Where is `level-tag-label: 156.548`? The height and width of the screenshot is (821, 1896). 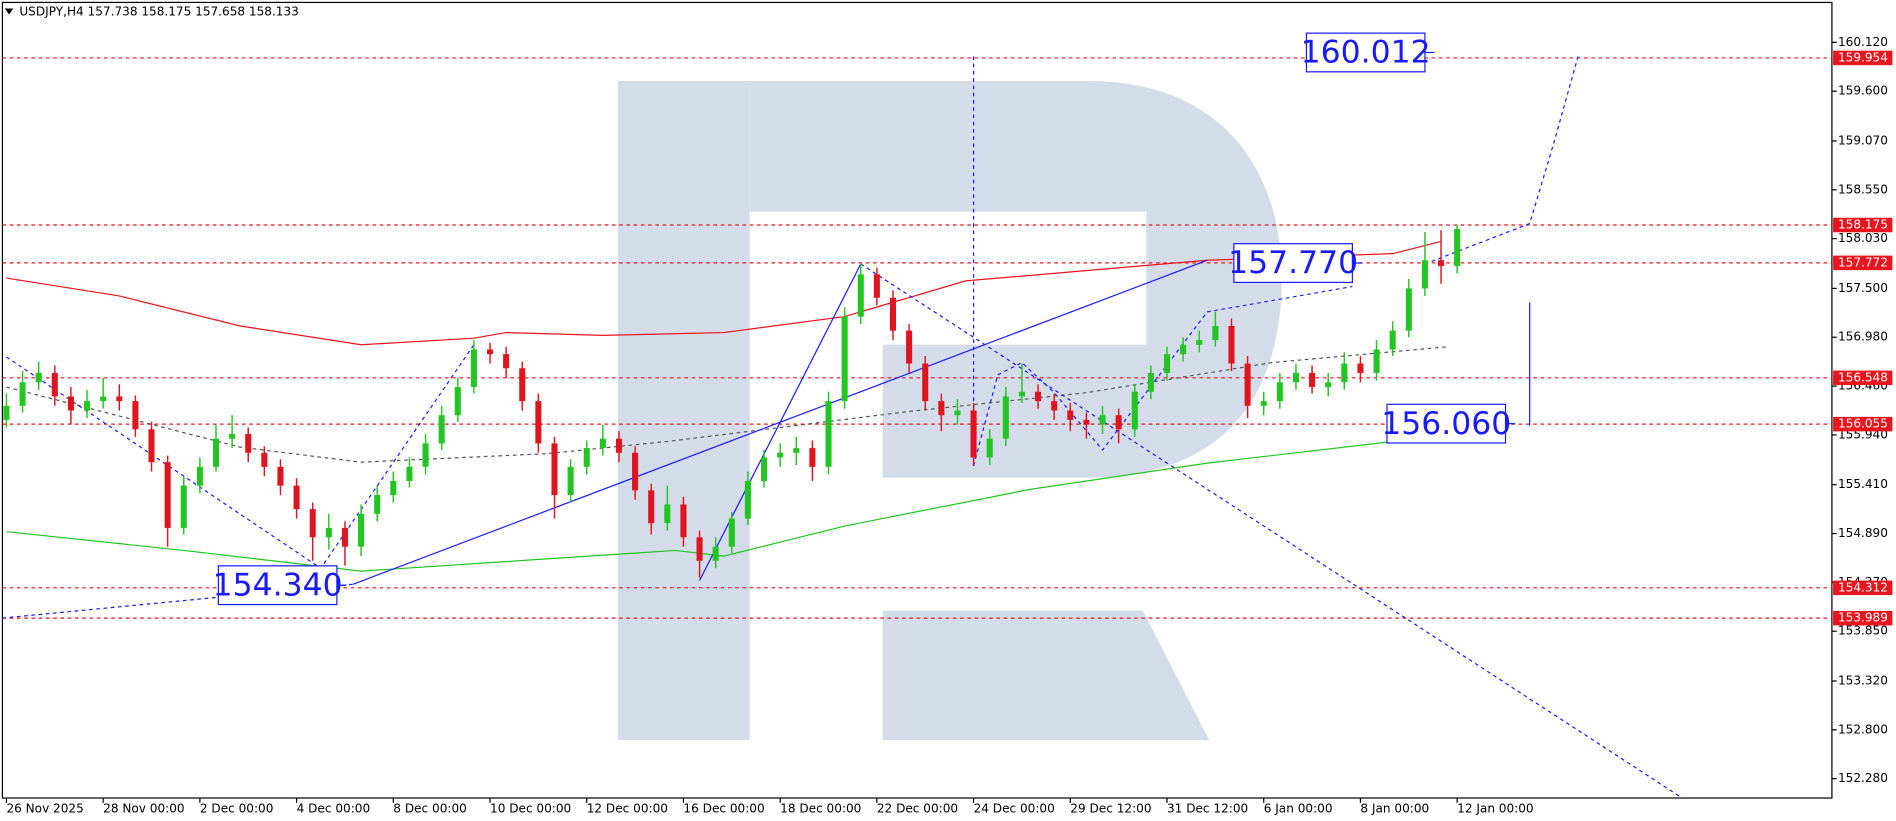
level-tag-label: 156.548 is located at coordinates (1863, 377).